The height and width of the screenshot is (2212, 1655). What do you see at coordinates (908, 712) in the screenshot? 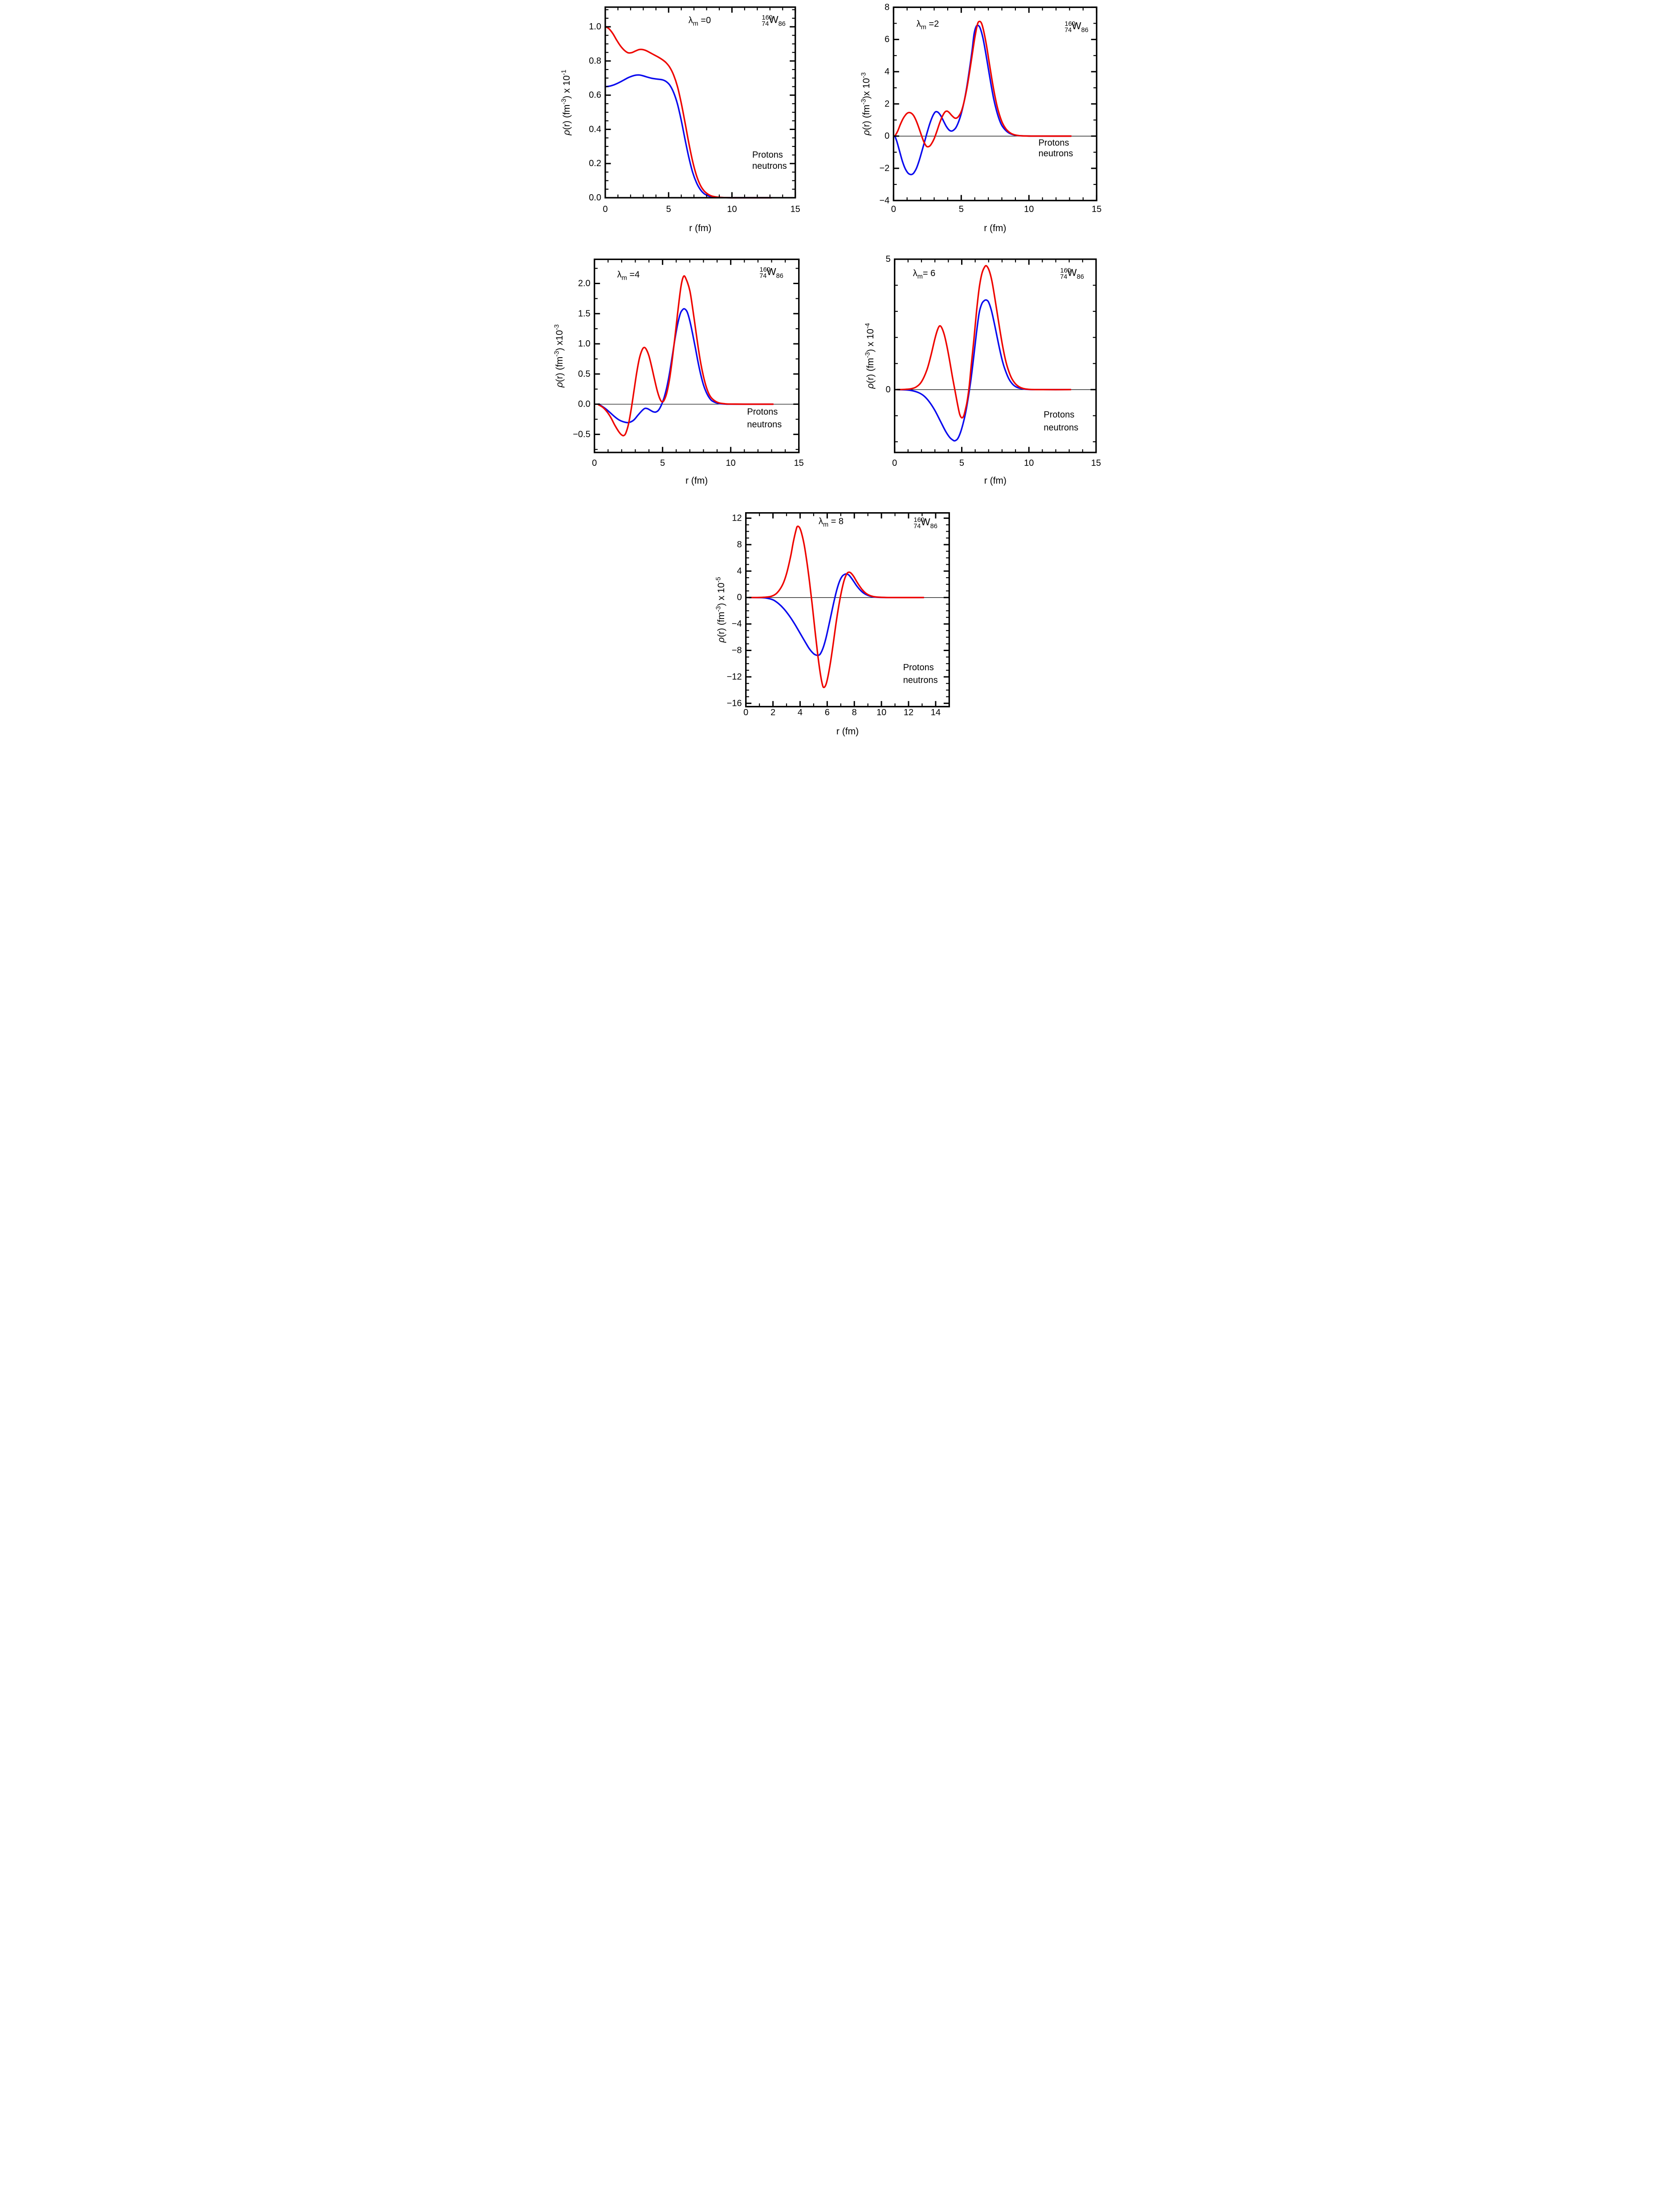
I see `x-tick-label: 12` at bounding box center [908, 712].